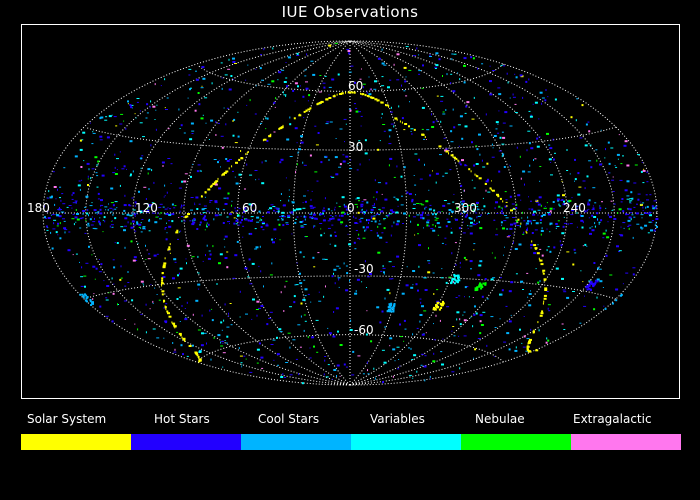 Image resolution: width=700 pixels, height=500 pixels. I want to click on legend-swatch-solar-system, so click(76, 442).